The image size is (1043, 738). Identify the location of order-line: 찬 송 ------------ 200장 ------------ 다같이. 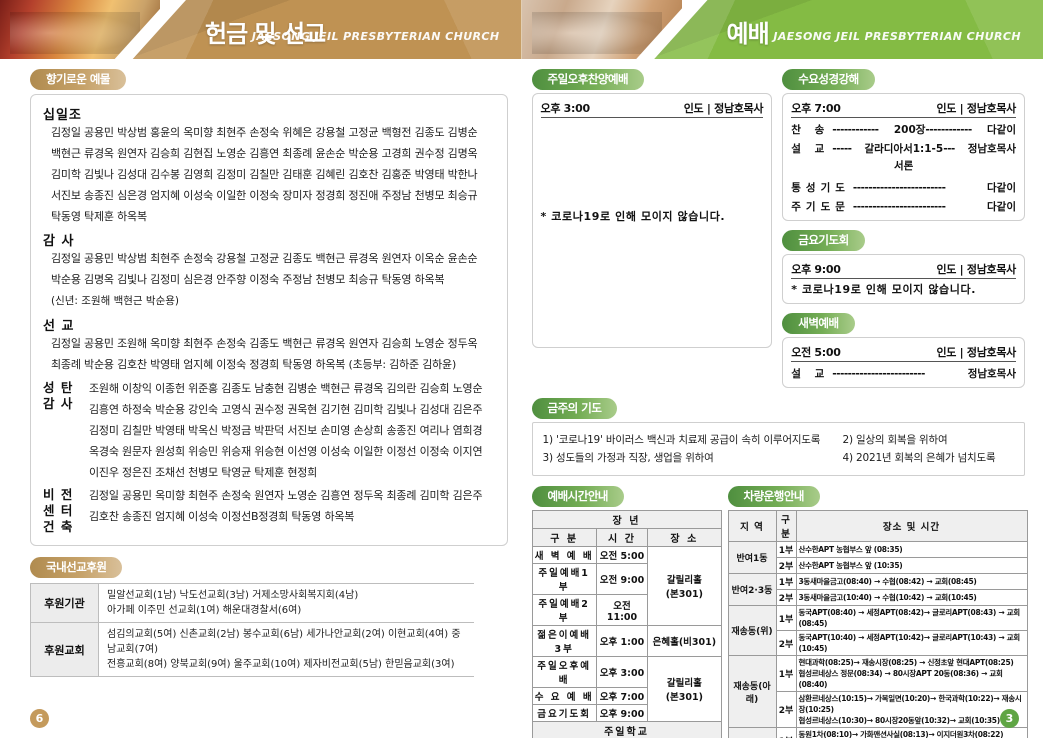
(903, 129).